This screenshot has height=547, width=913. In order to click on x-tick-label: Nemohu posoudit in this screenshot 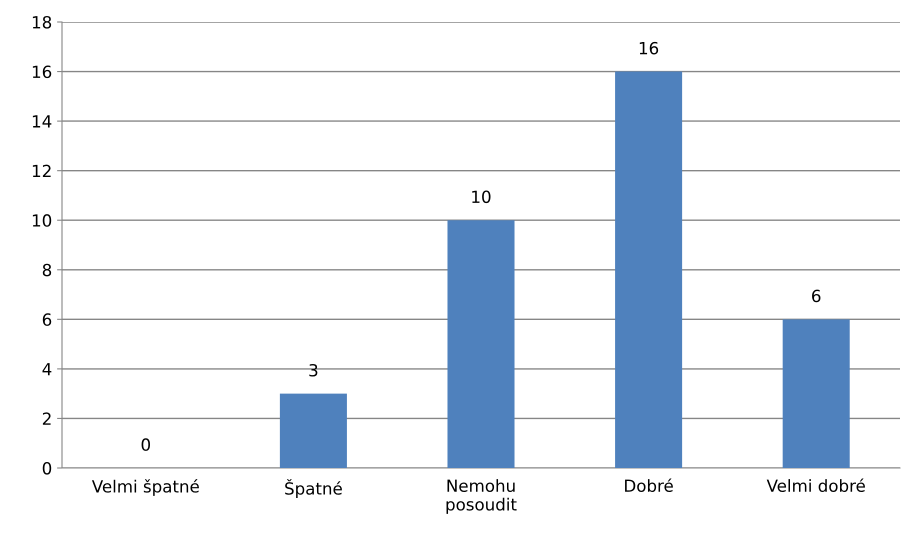, I will do `click(481, 496)`.